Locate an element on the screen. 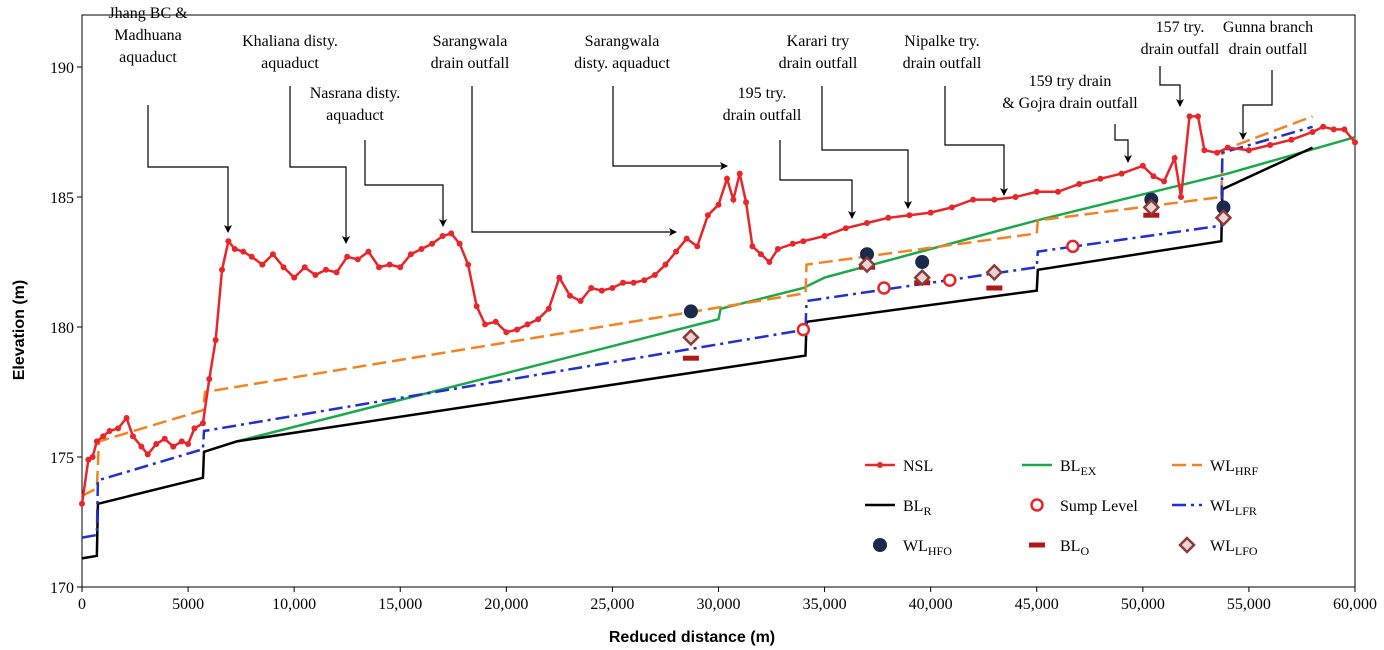 This screenshot has height=650, width=1384. annotation-text: Nipalke try. is located at coordinates (941, 41).